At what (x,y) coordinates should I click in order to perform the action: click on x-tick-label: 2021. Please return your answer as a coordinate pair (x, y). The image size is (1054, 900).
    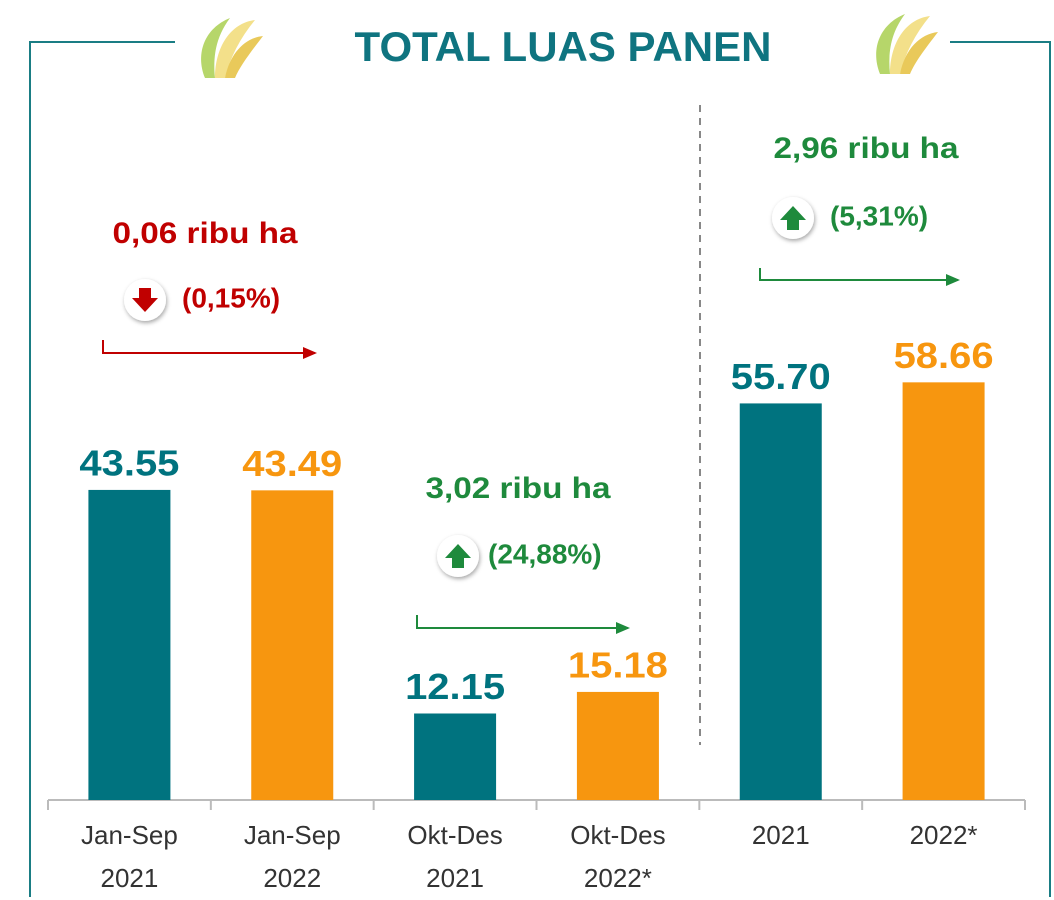
    Looking at the image, I should click on (780, 835).